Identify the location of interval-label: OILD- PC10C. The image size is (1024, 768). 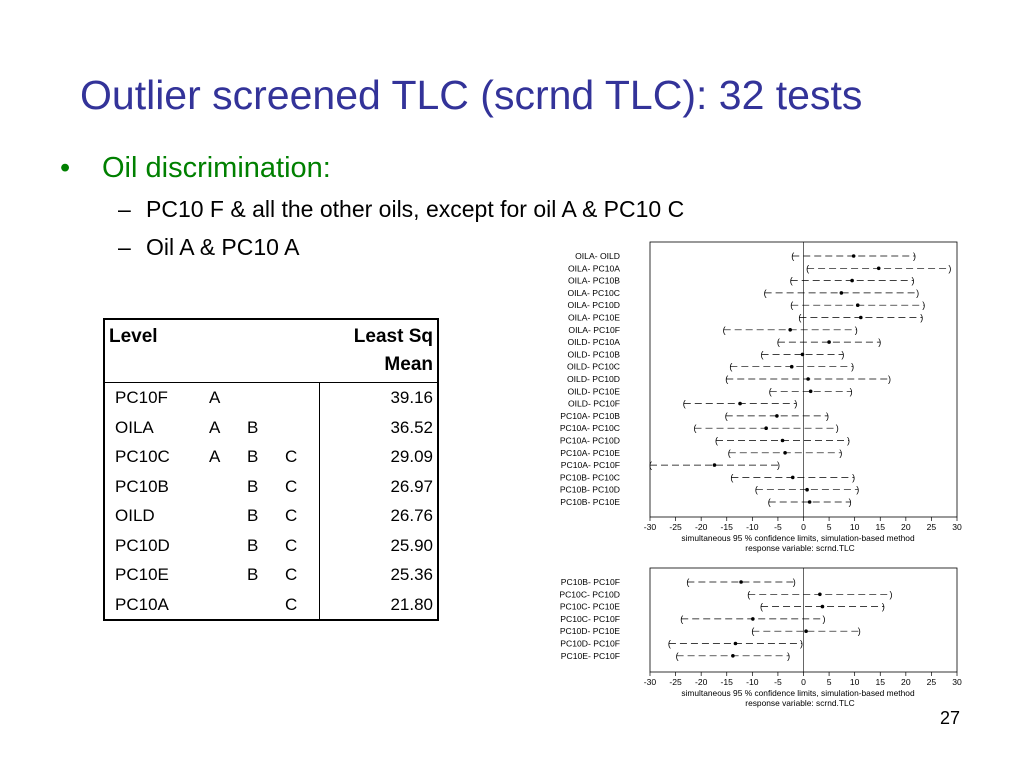
(593, 367).